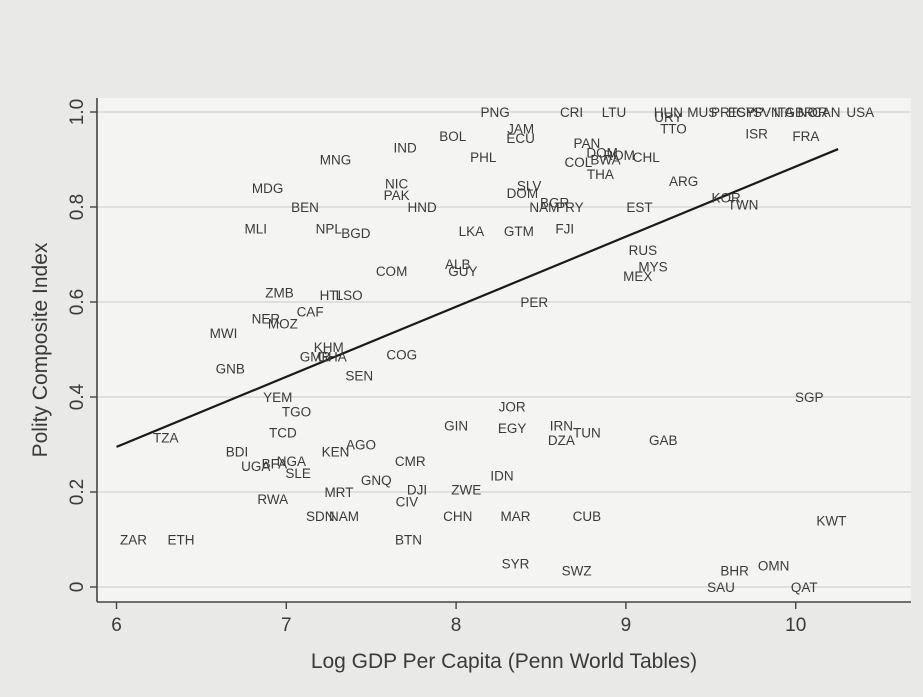 This screenshot has width=923, height=697. Describe the element at coordinates (504, 661) in the screenshot. I see `x-axis-title: Log GDP Per Capita (Penn World Tables)` at that location.